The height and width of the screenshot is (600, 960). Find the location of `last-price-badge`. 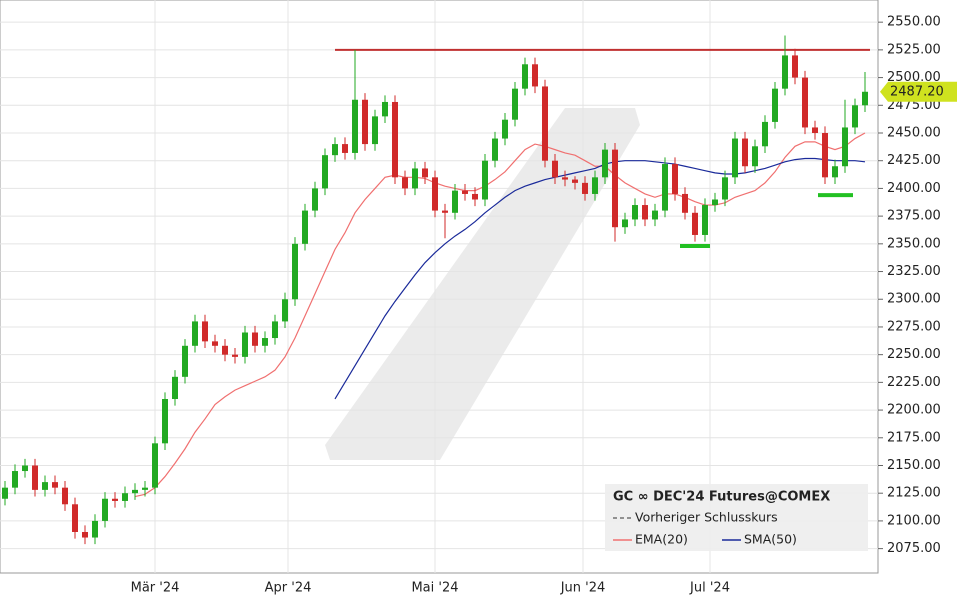

last-price-badge is located at coordinates (918, 91).